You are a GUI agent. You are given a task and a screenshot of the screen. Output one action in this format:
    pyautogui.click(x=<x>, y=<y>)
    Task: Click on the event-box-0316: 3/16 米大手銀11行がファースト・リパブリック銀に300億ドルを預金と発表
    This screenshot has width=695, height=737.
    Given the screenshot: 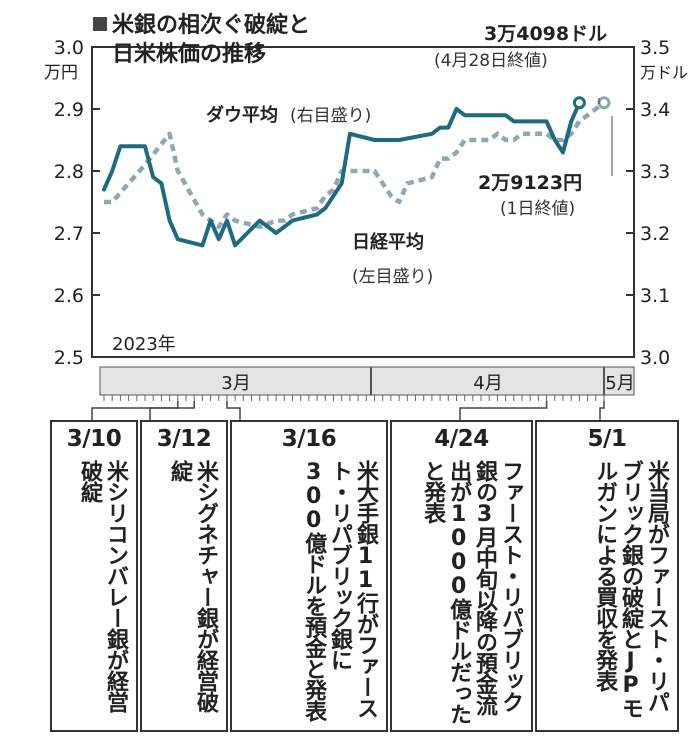 What is the action you would take?
    pyautogui.click(x=309, y=576)
    